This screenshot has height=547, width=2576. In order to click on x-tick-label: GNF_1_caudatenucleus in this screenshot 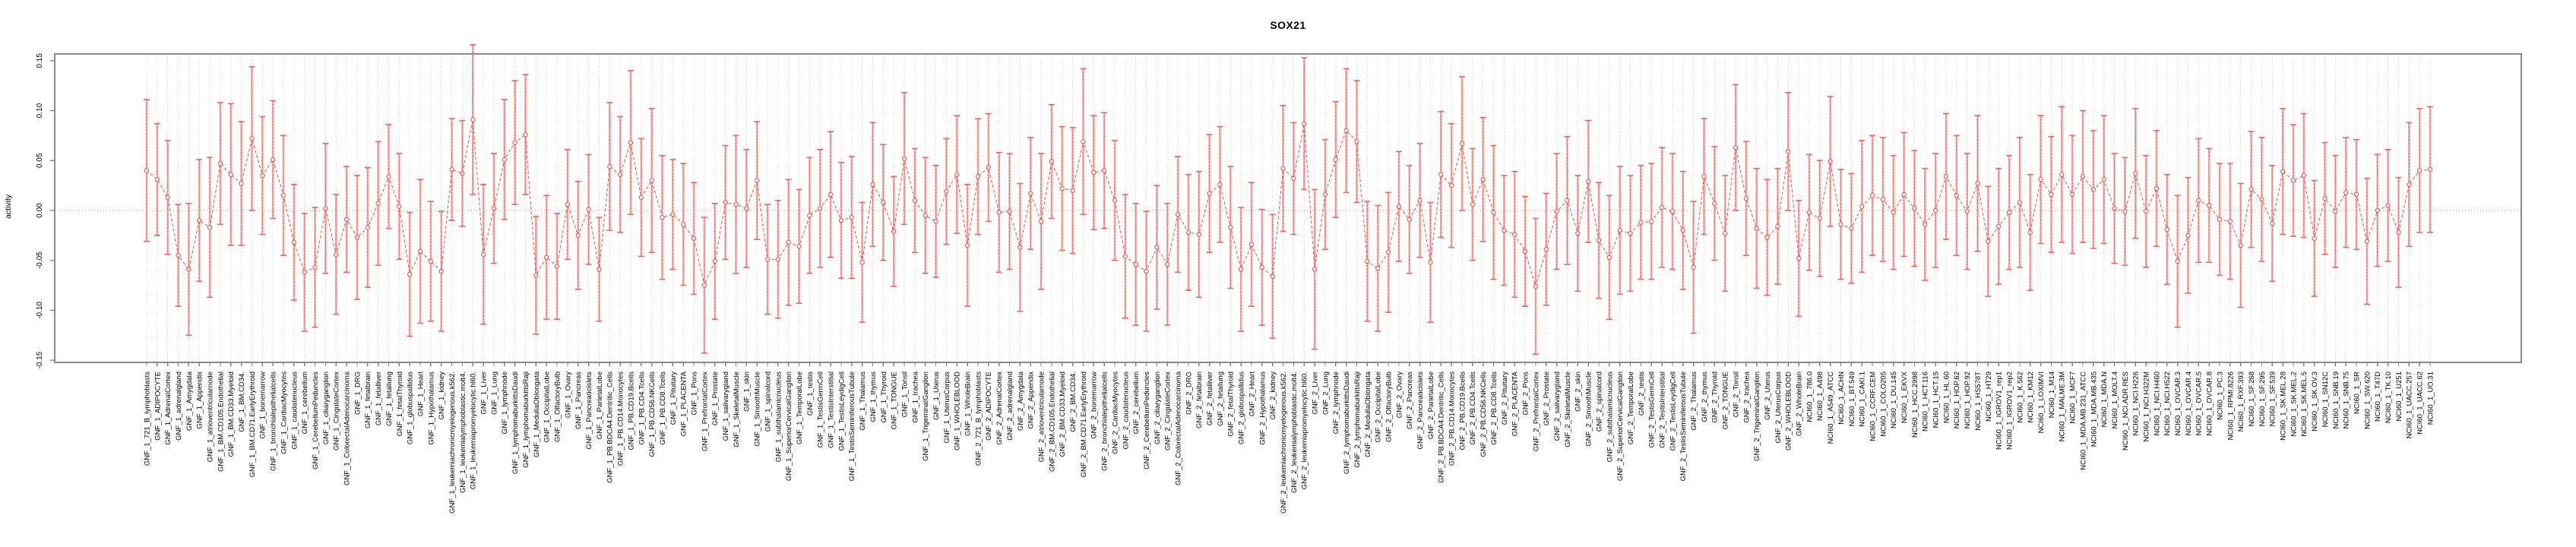, I will do `click(295, 411)`.